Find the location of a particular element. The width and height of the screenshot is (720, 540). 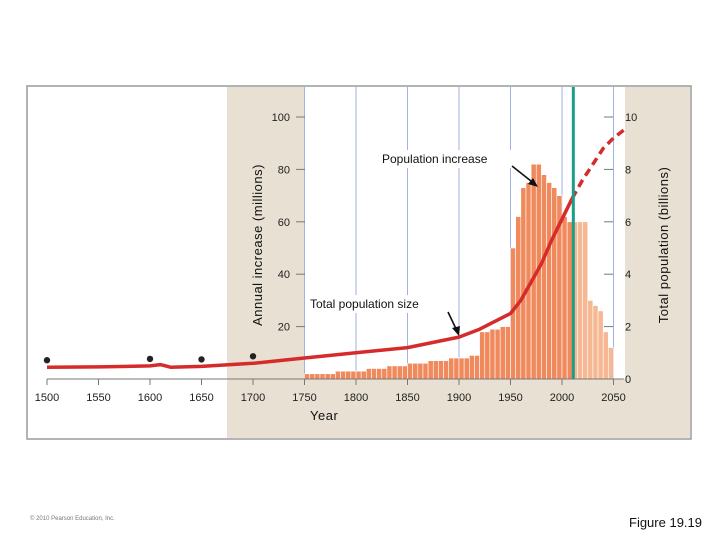

x-tick-label-2000: 2000 is located at coordinates (562, 398).